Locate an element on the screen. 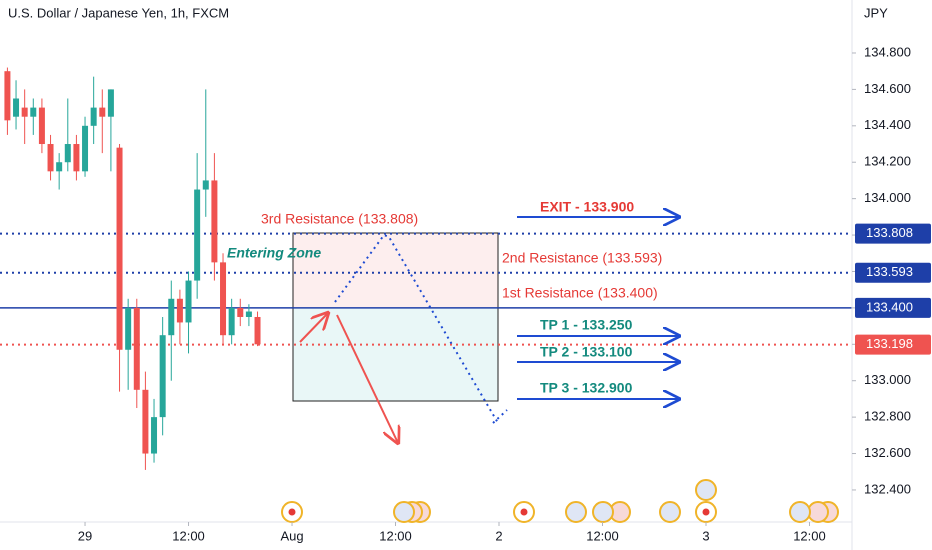 The height and width of the screenshot is (550, 932). annotation: 2nd Resistance (133.593) is located at coordinates (582, 258).